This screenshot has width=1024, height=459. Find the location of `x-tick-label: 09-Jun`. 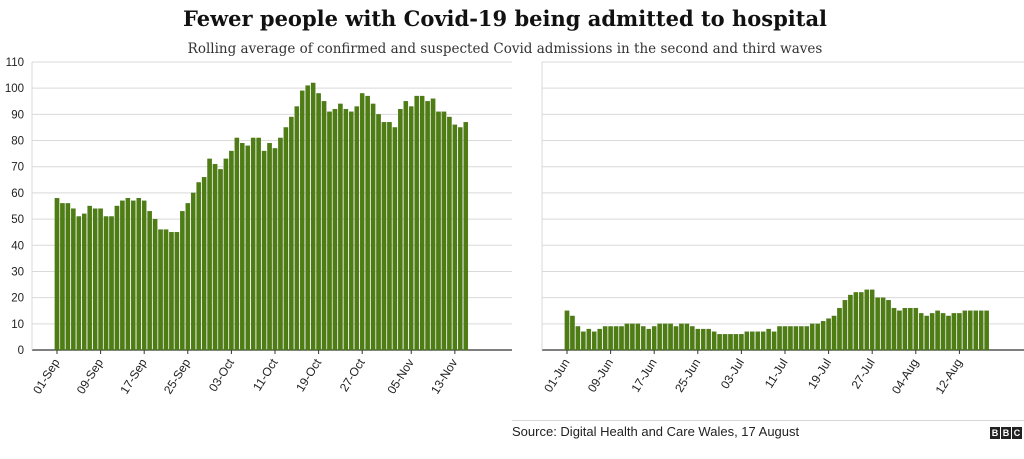

x-tick-label: 09-Jun is located at coordinates (600, 375).